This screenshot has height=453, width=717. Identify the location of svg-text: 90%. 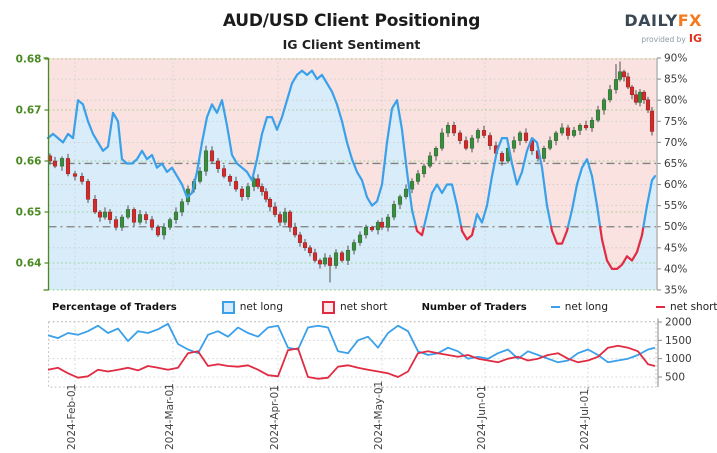
(675, 59).